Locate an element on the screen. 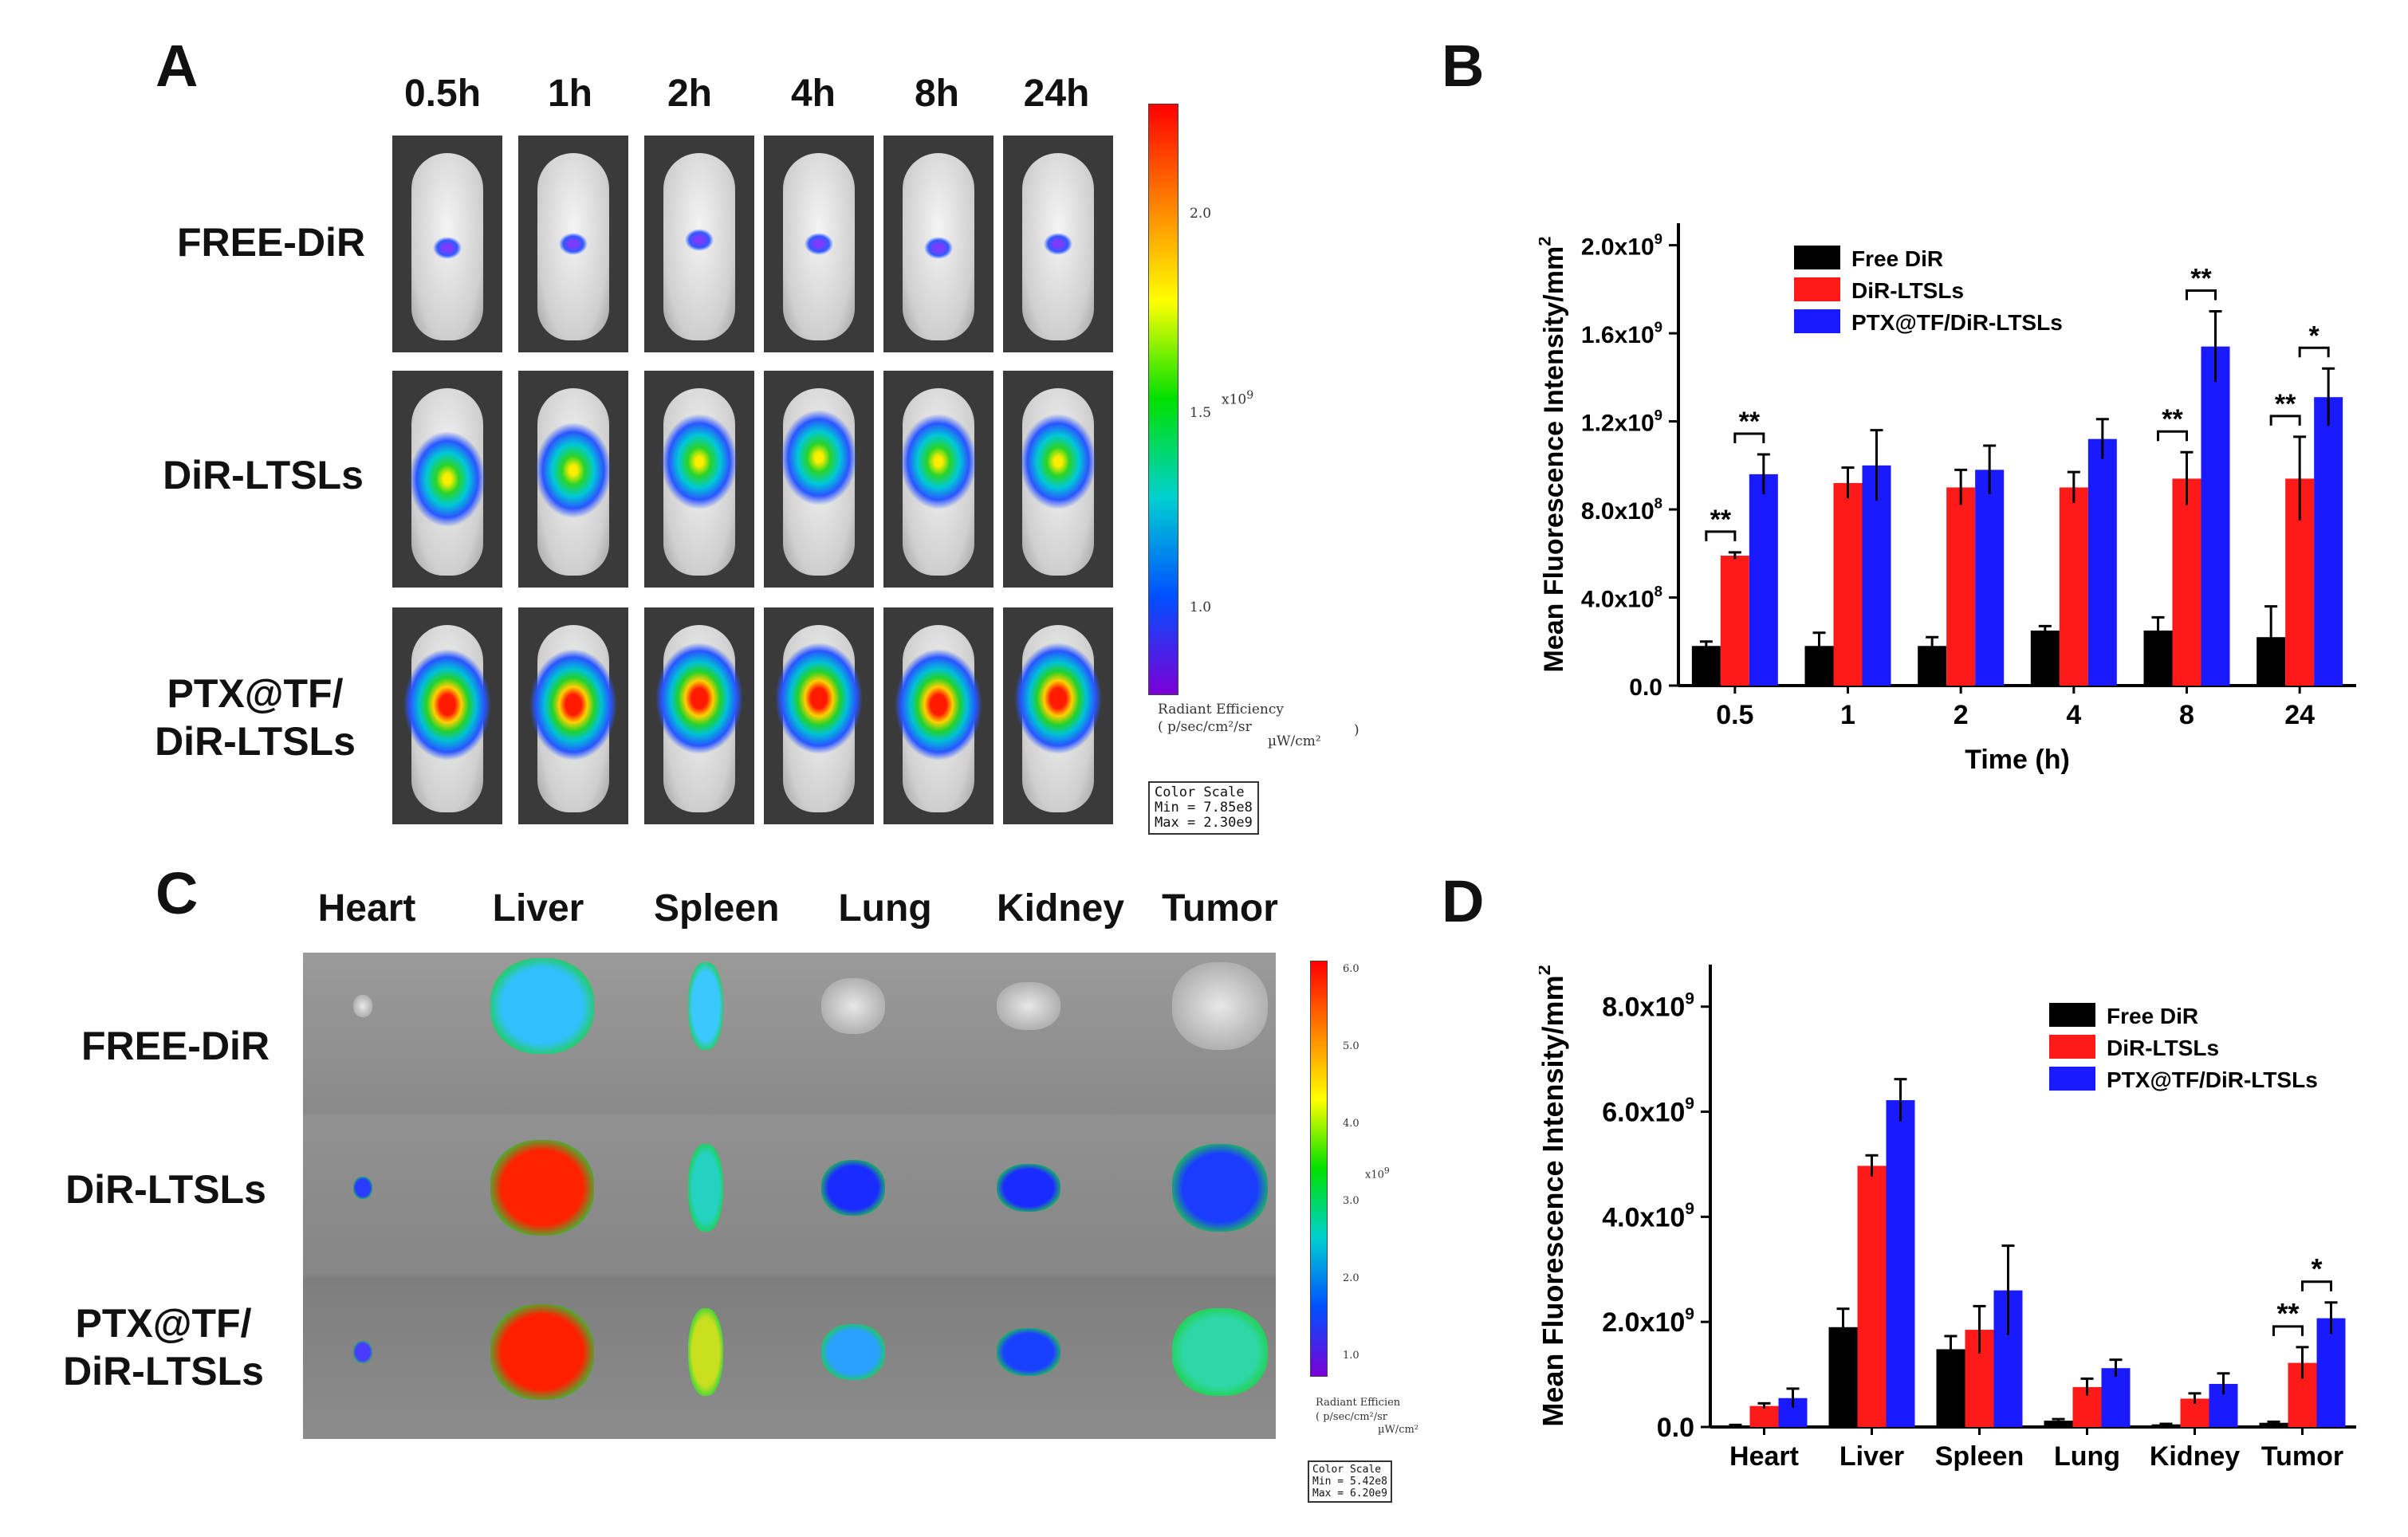  y-tick-label: 4.0x10⁸ is located at coordinates (1621, 598).